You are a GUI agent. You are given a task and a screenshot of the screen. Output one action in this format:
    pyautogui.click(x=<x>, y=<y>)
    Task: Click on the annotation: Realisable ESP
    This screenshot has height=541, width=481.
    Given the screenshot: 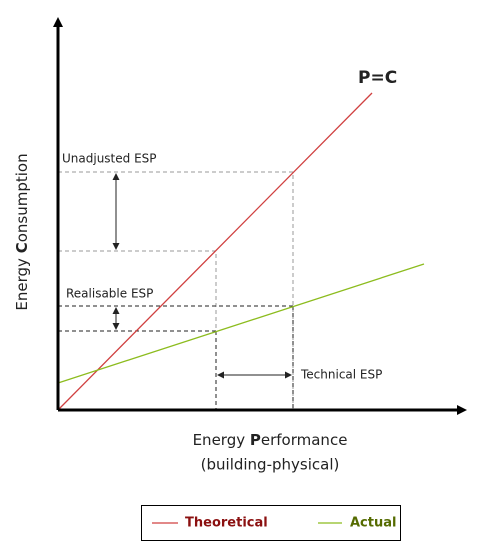 What is the action you would take?
    pyautogui.click(x=109, y=294)
    